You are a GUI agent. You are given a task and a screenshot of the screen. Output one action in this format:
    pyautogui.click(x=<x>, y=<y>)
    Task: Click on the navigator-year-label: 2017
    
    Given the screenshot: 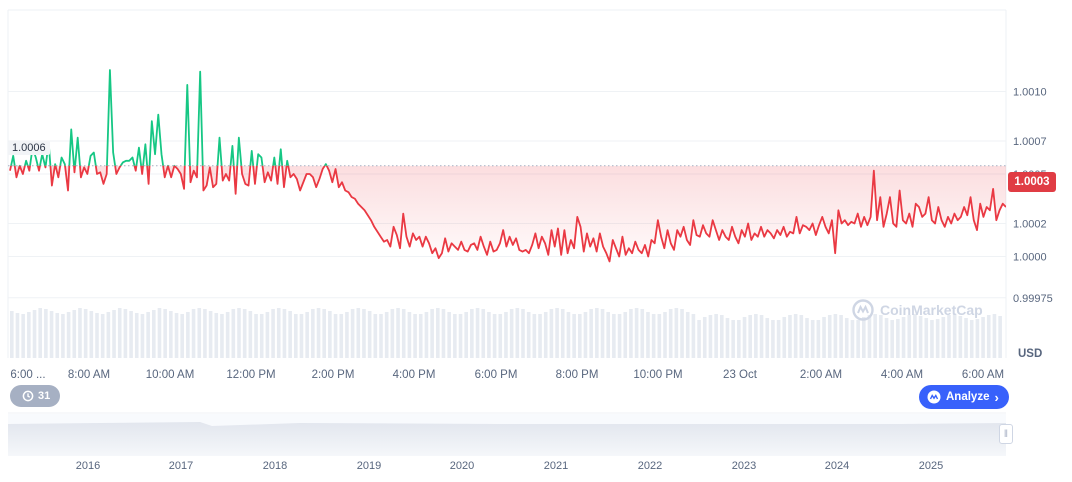 What is the action you would take?
    pyautogui.click(x=181, y=466)
    